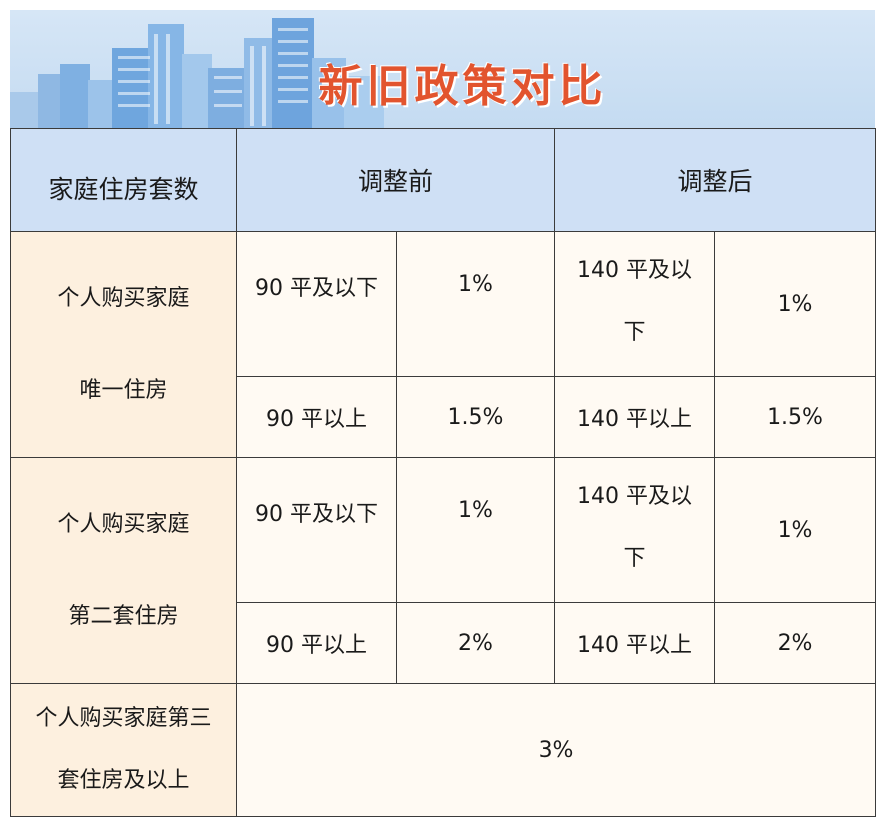 Image resolution: width=885 pixels, height=817 pixels. What do you see at coordinates (123, 570) in the screenshot?
I see `row-label-second-home: 个人购买家庭 第二套住房` at bounding box center [123, 570].